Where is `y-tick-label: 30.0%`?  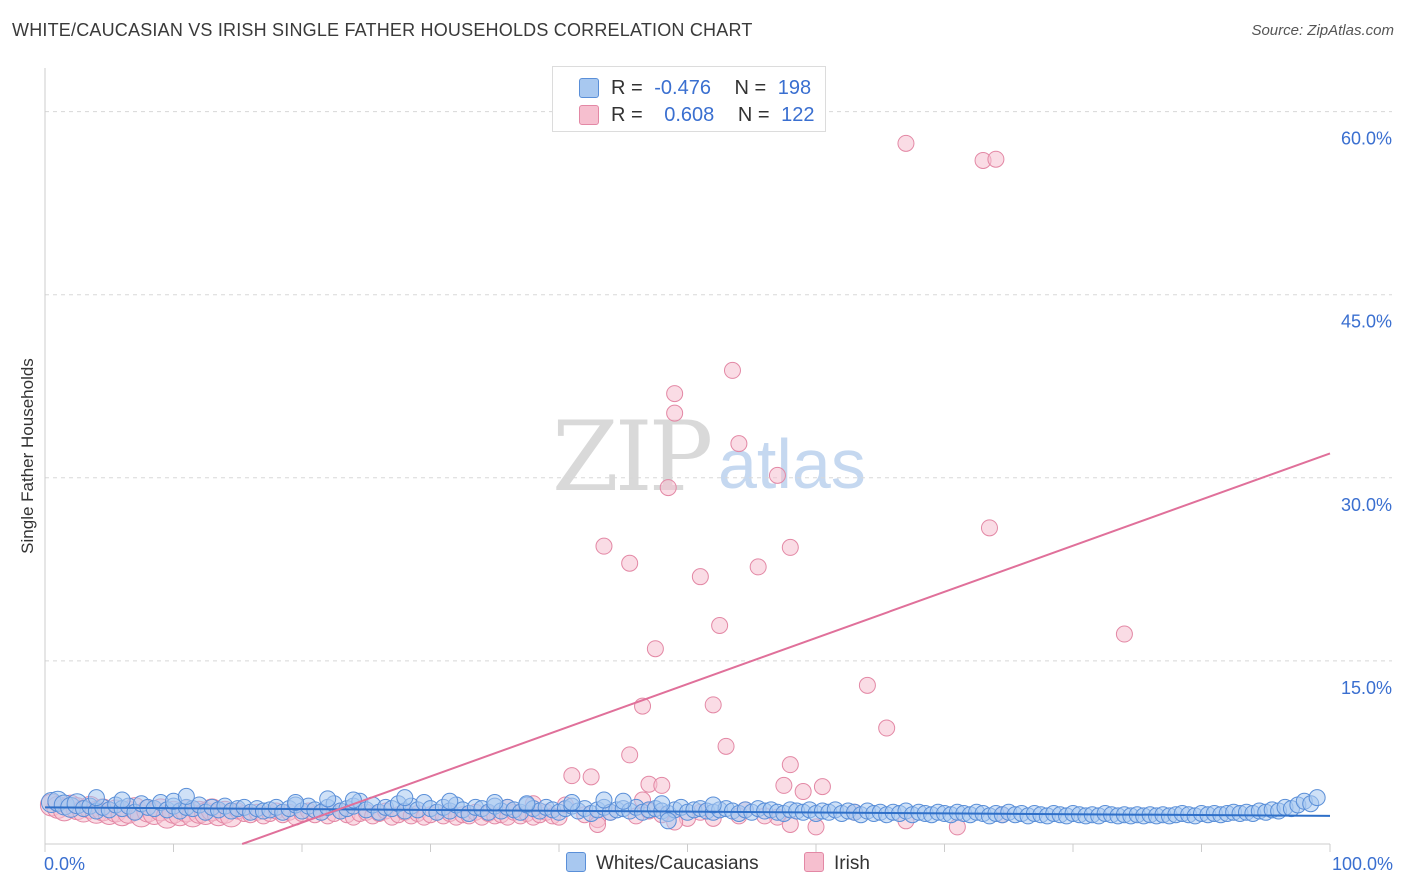
y-tick-label: 30.0% is located at coordinates (1366, 505).